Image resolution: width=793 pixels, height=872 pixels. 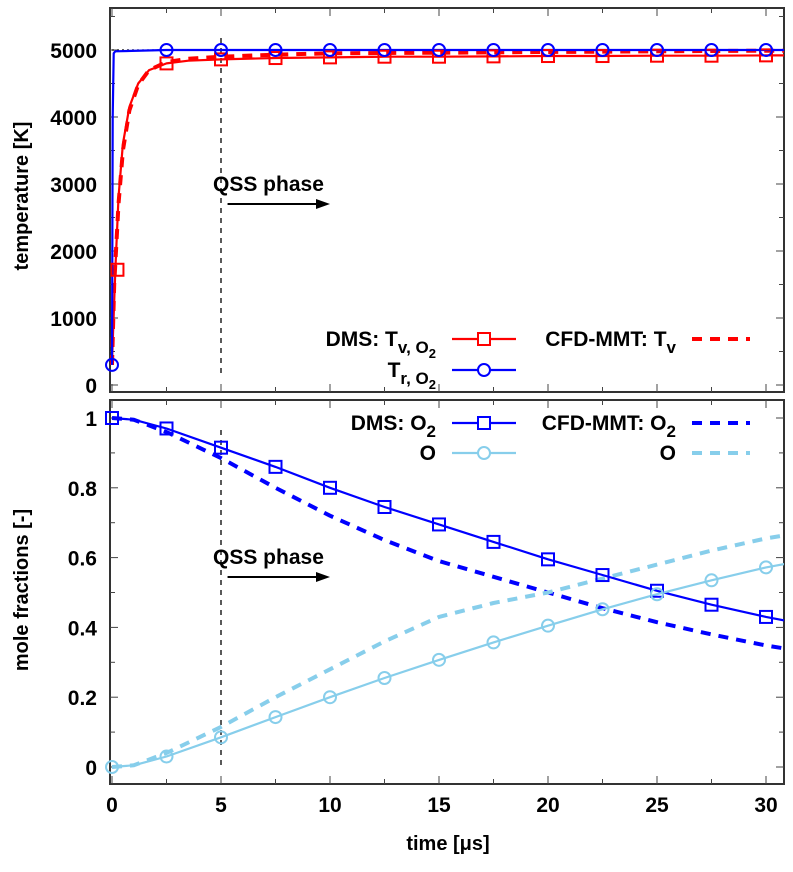 I want to click on y-tick-label: 4000, so click(x=73, y=118).